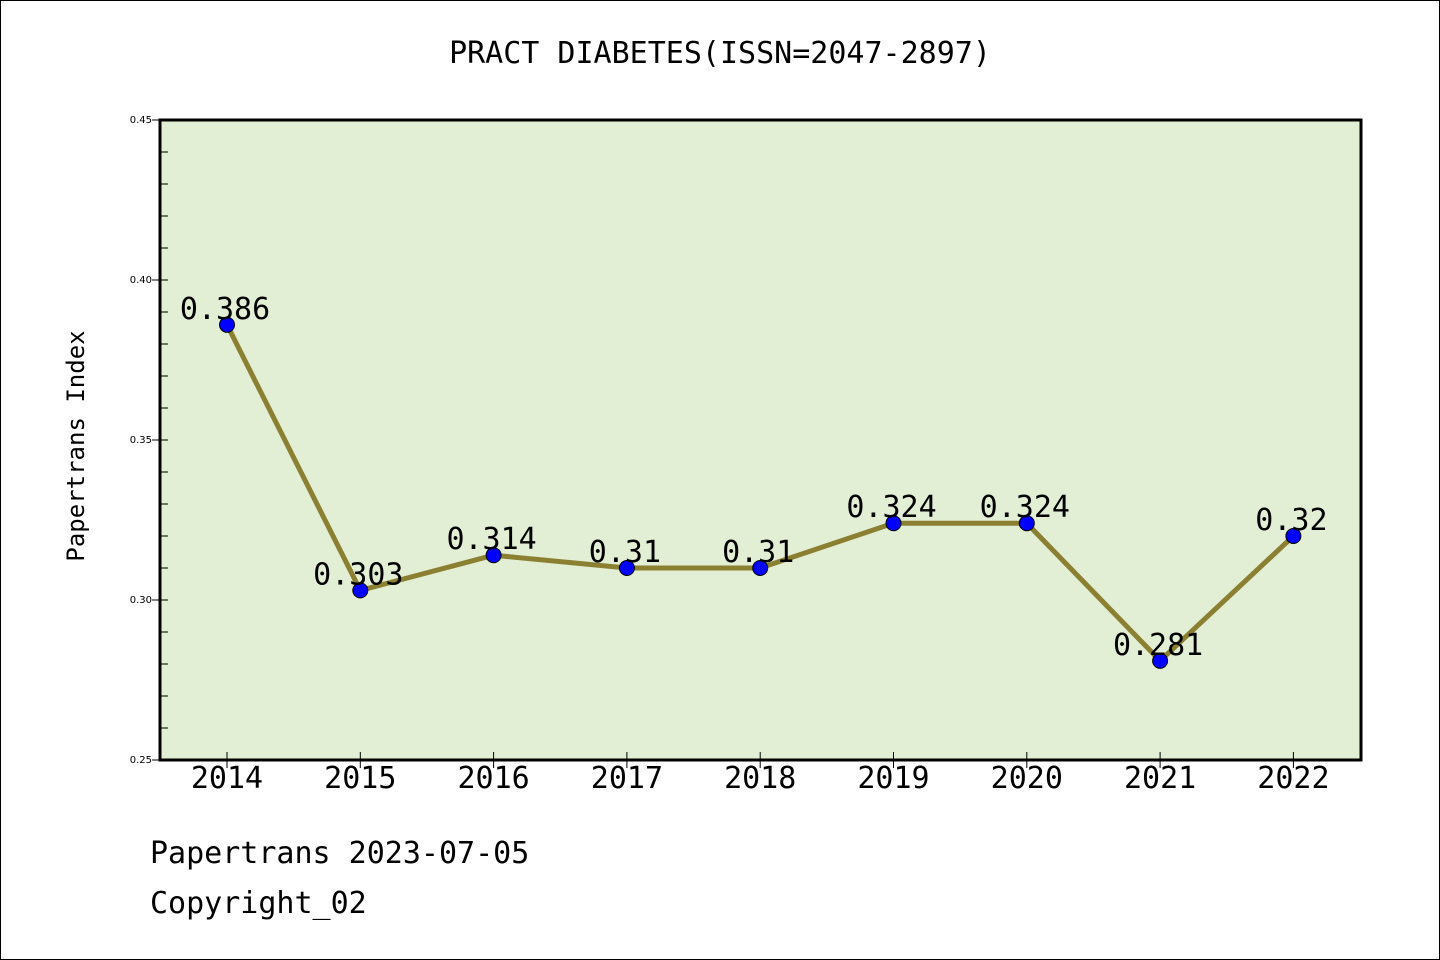  Describe the element at coordinates (493, 778) in the screenshot. I see `x-tick-label: 2016` at that location.